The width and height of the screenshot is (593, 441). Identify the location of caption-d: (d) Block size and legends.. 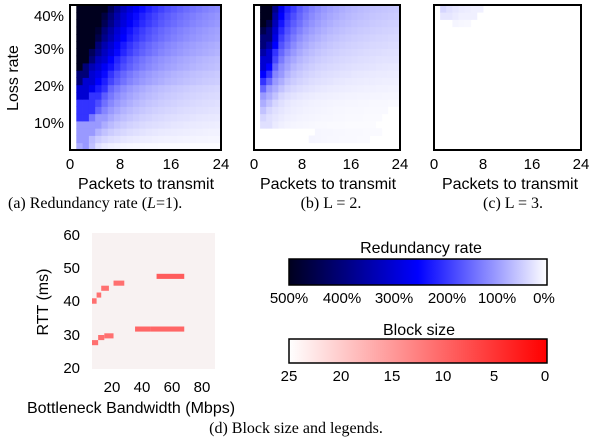
(296, 428).